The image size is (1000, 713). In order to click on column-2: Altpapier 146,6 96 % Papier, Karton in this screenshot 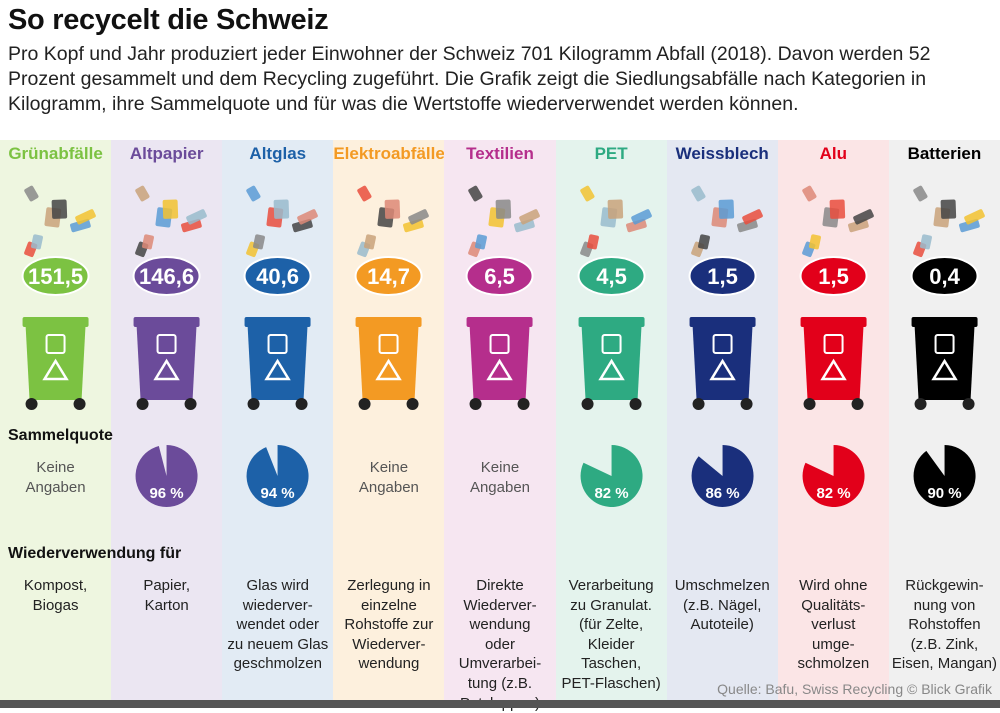, I will do `click(167, 420)`.